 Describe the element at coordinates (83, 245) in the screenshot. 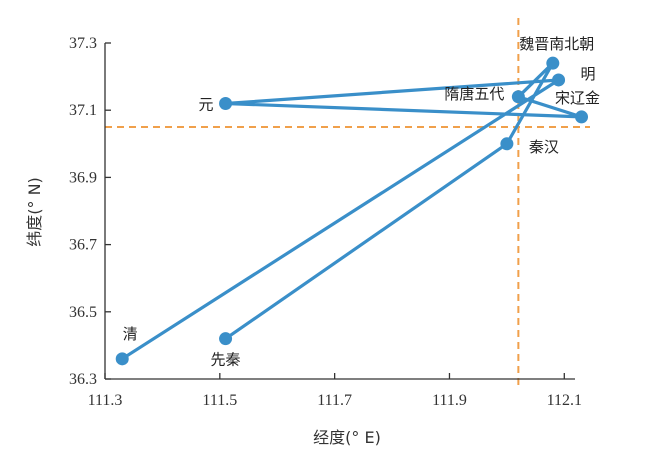

I see `y-tick-label: 36.7` at that location.